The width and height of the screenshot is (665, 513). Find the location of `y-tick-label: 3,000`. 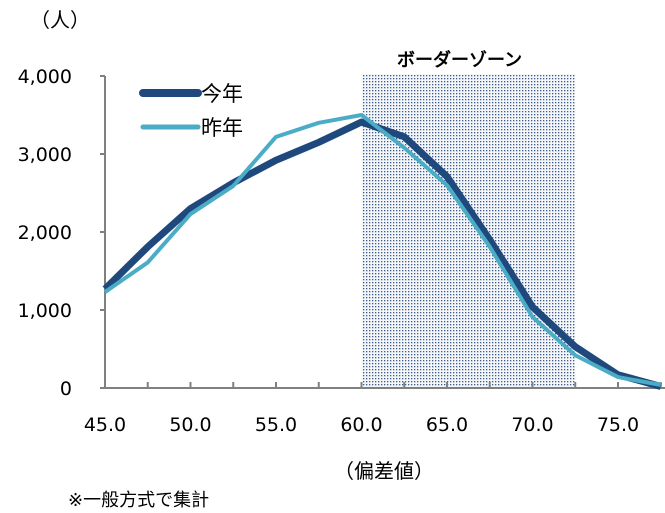

y-tick-label: 3,000 is located at coordinates (45, 155).